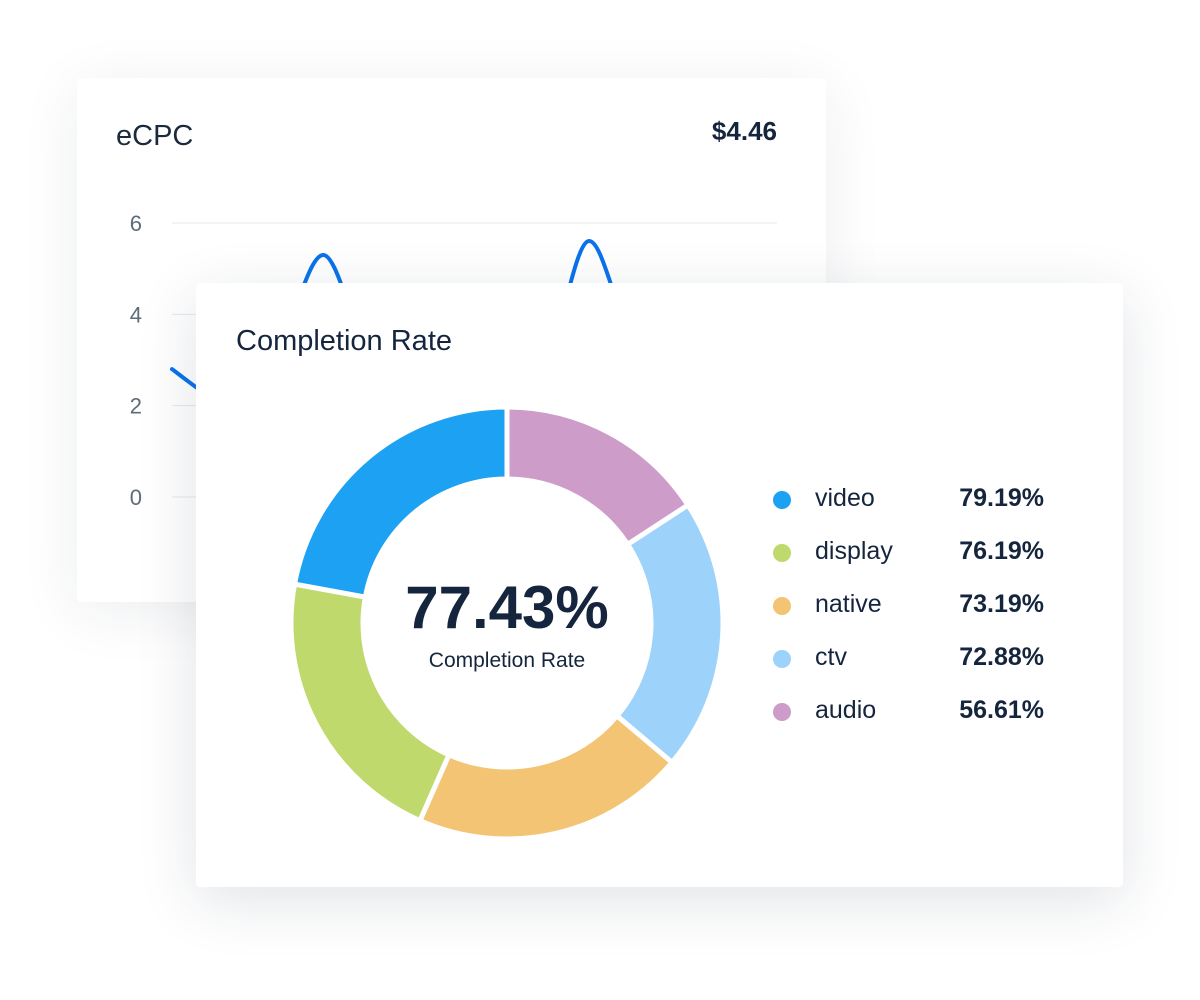  What do you see at coordinates (669, 633) in the screenshot?
I see `donut-slice-ctv` at bounding box center [669, 633].